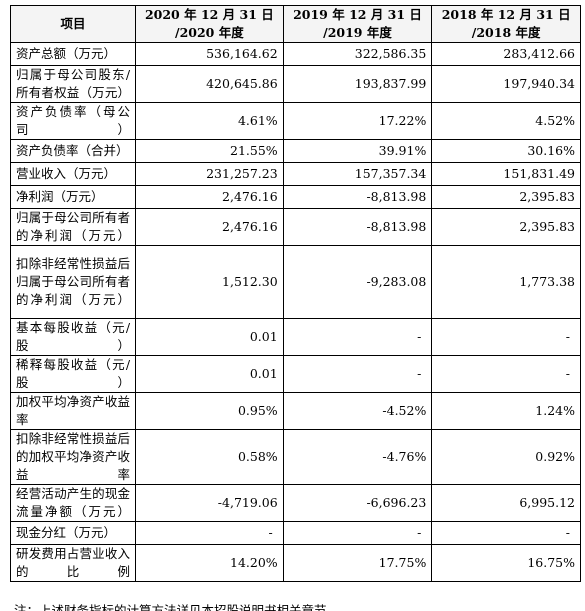  I want to click on cell-2019: -9,283.08, so click(357, 282).